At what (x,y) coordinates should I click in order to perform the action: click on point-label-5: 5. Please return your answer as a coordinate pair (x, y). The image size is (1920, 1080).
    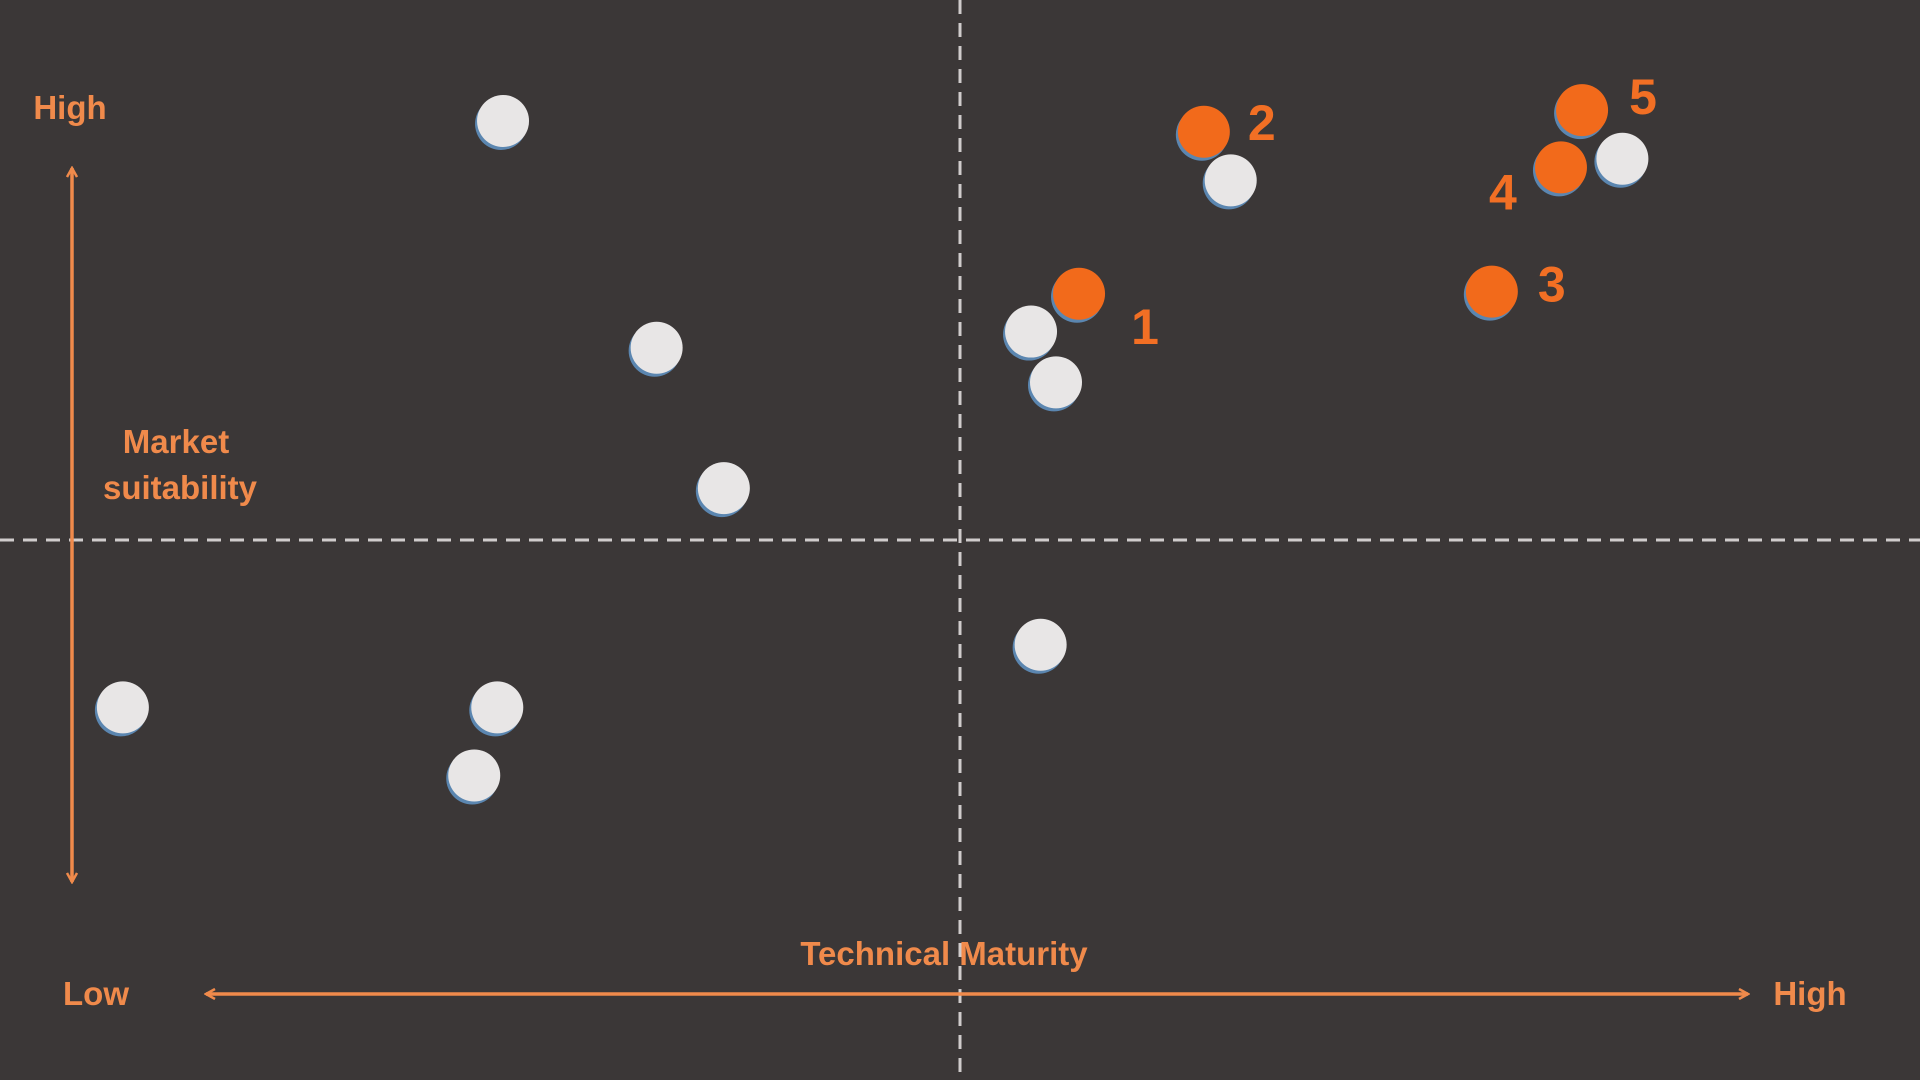
    Looking at the image, I should click on (1643, 97).